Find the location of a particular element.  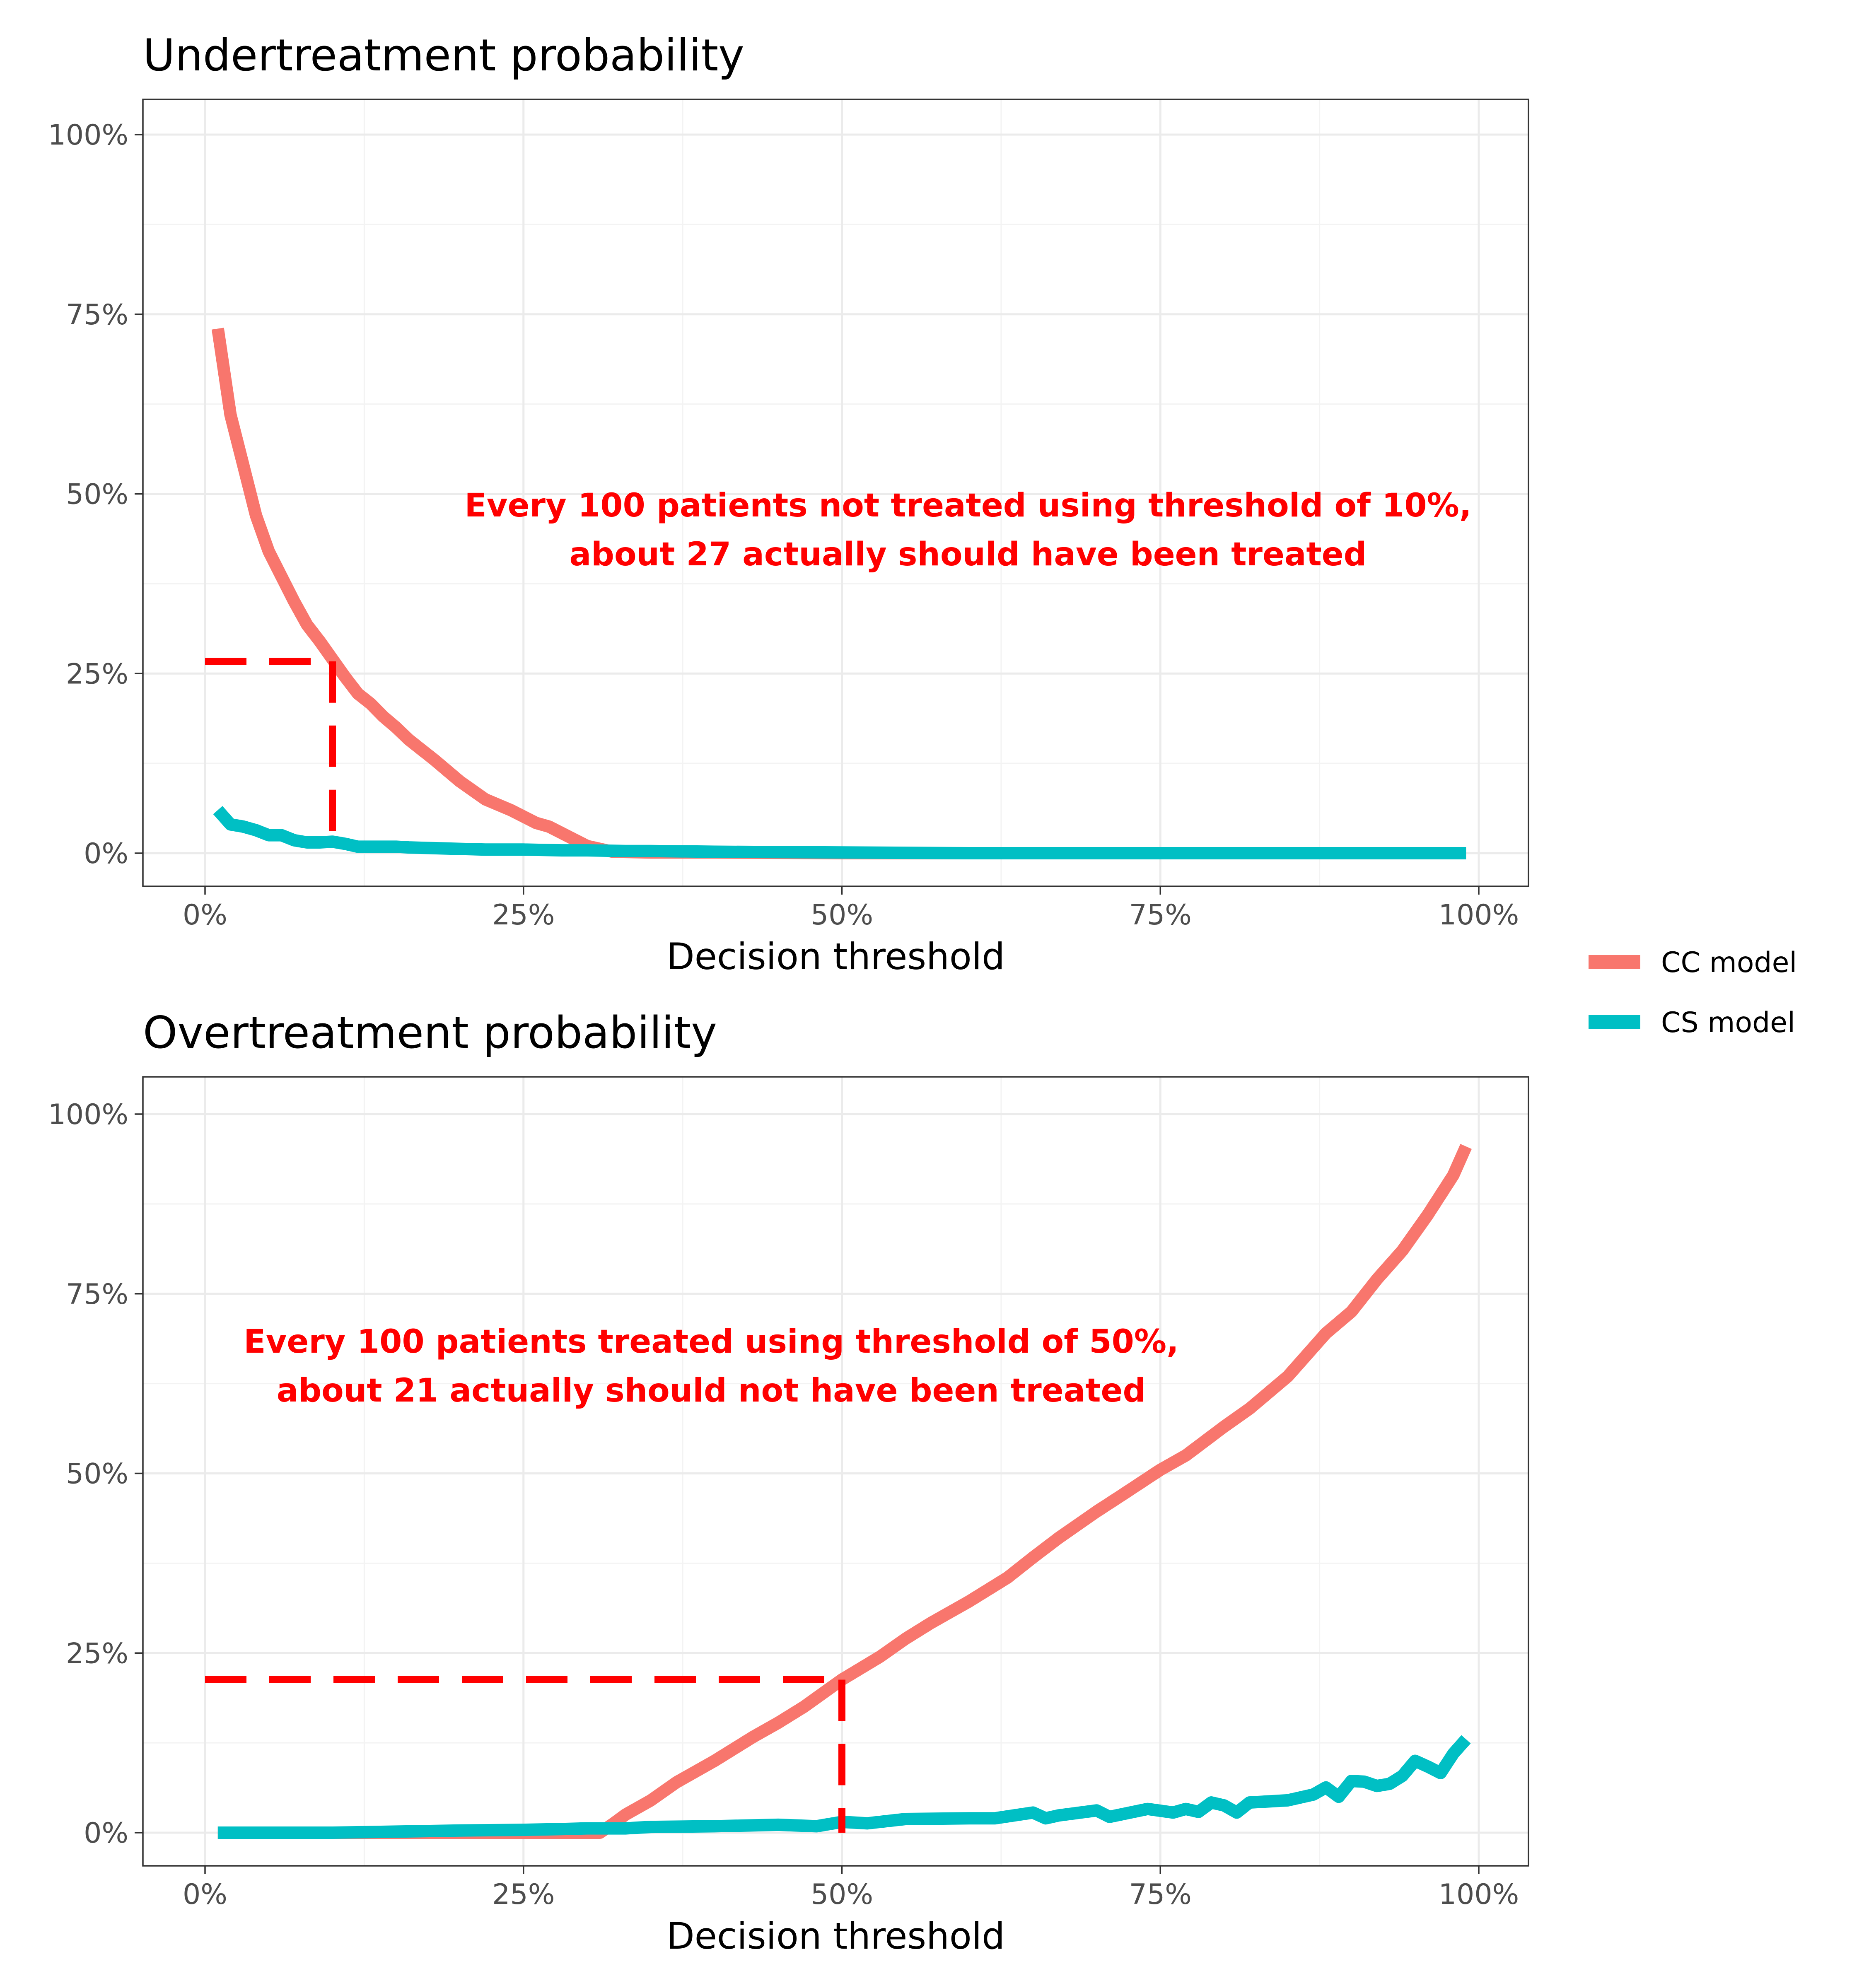

legend-label-cs: CS model is located at coordinates (1728, 1022).